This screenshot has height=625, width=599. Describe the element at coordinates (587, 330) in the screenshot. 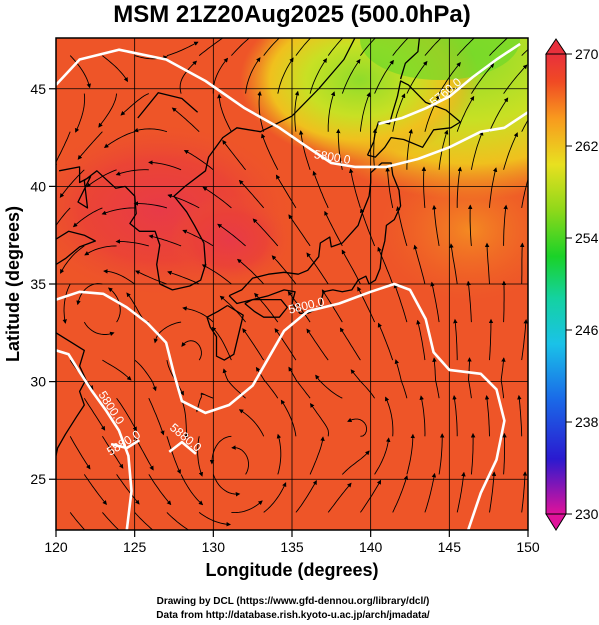

I see `colorbar-tick-label: 246` at that location.